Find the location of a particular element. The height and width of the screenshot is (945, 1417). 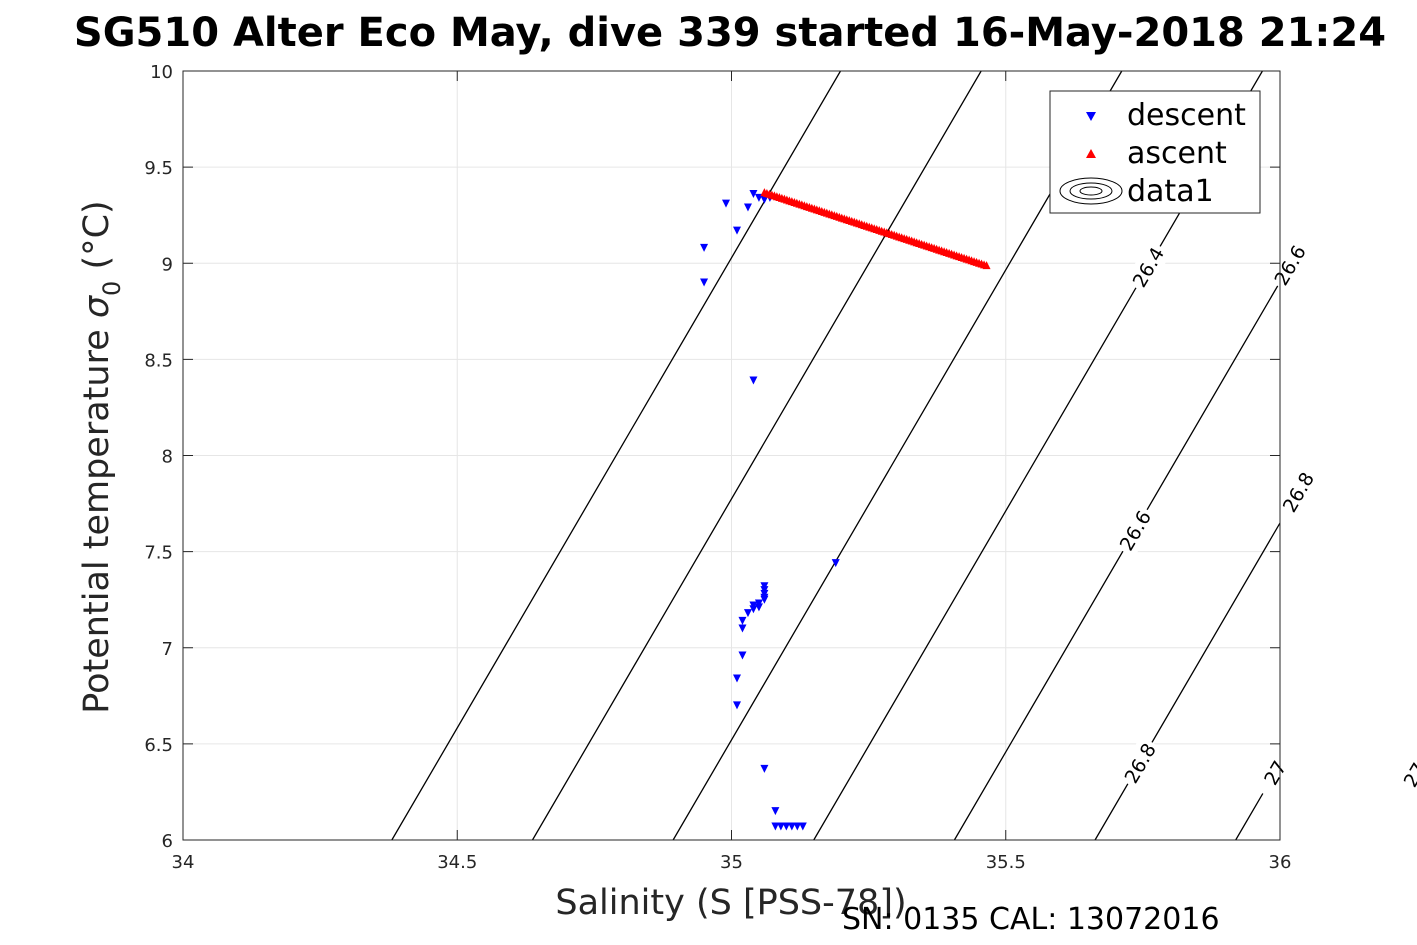

y-tick-label: 6.5 is located at coordinates (158, 745).